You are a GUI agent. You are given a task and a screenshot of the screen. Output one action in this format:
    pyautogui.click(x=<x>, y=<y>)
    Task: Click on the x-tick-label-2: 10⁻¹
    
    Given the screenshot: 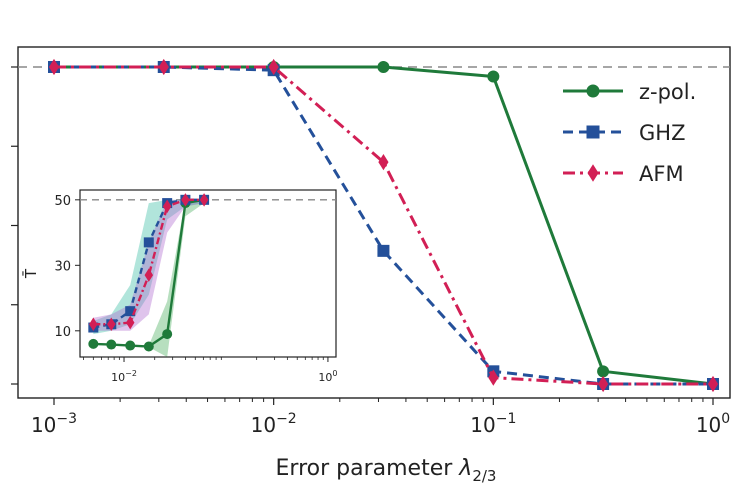 What is the action you would take?
    pyautogui.click(x=493, y=424)
    